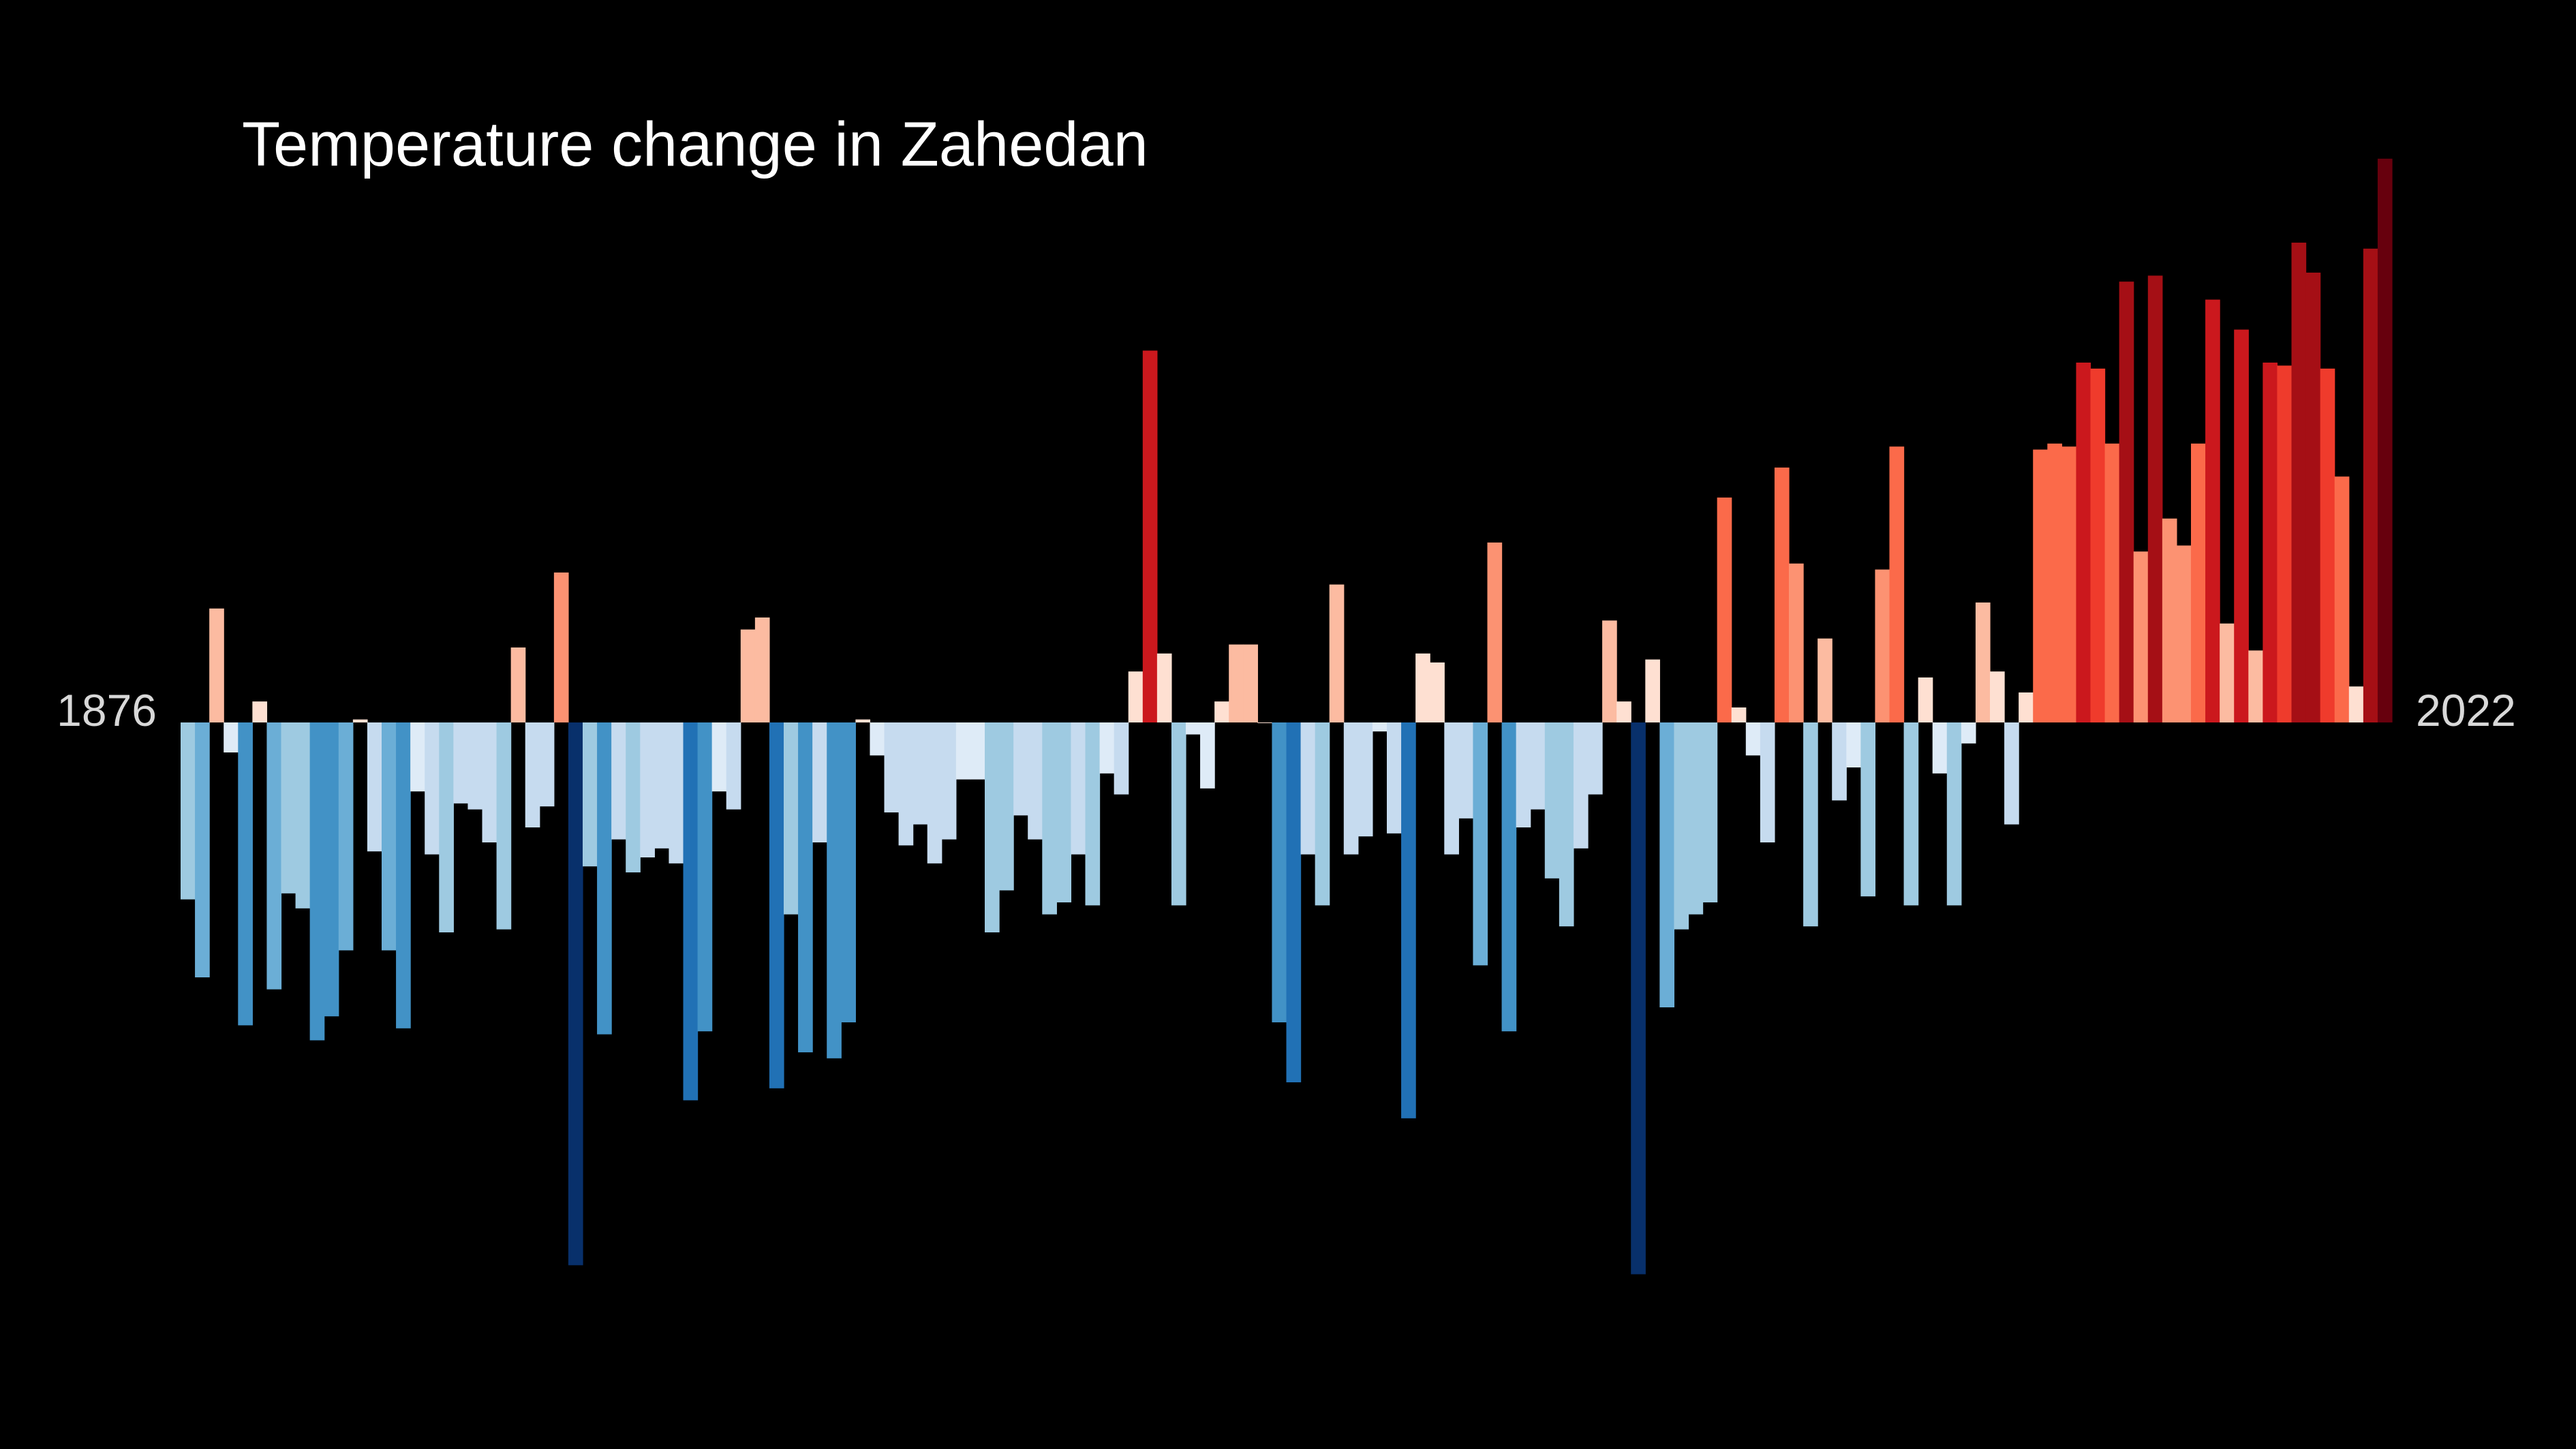 The height and width of the screenshot is (1449, 2576). What do you see at coordinates (590, 795) in the screenshot?
I see `bar-1904` at bounding box center [590, 795].